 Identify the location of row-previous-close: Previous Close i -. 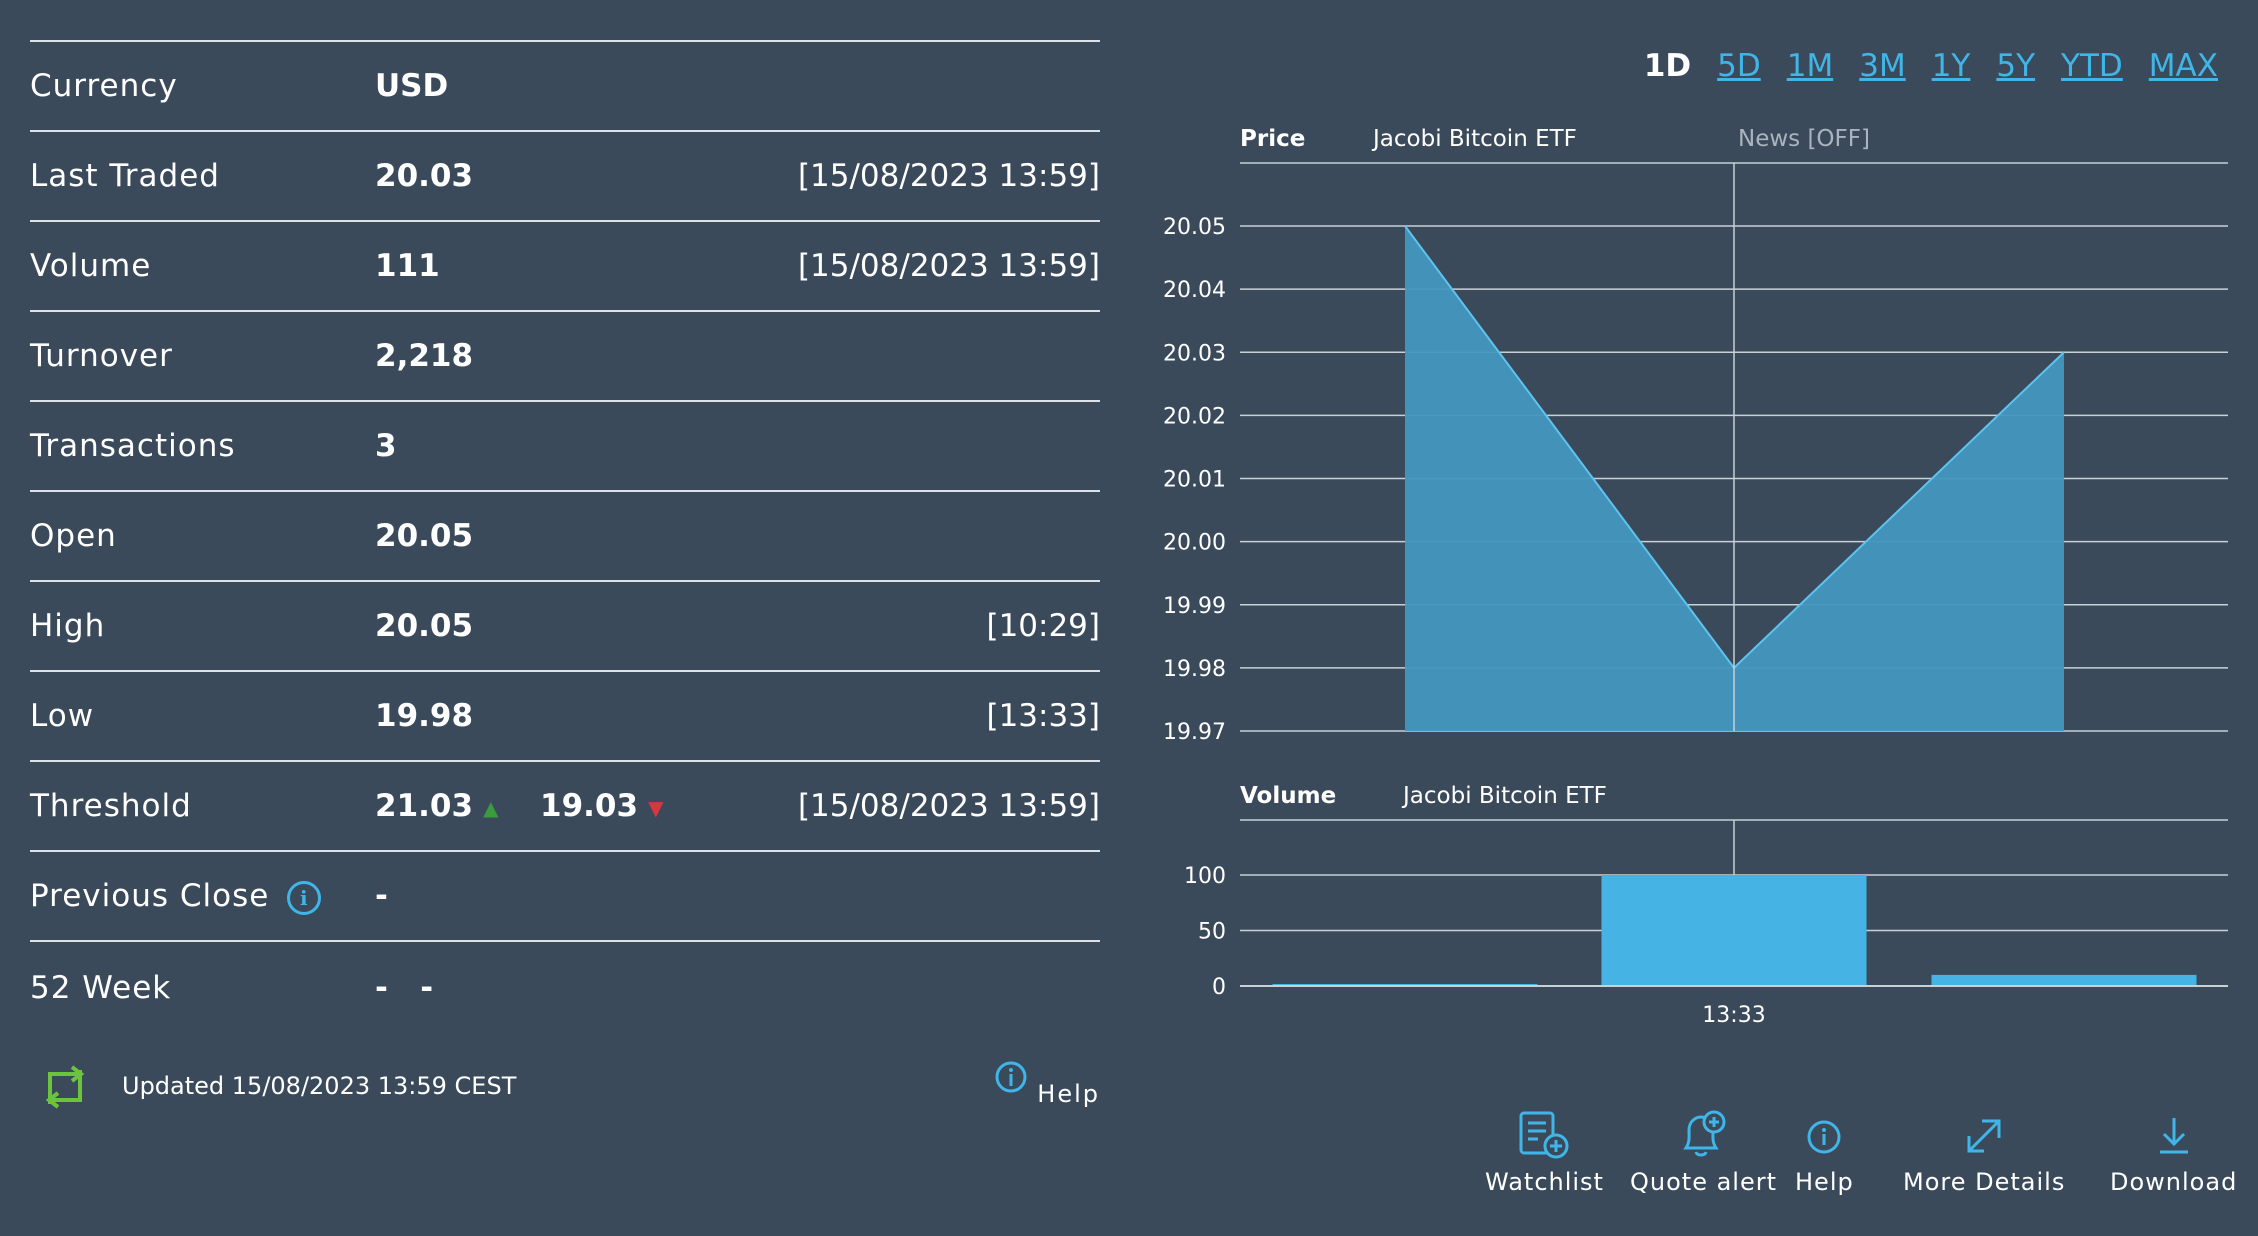
(565, 895).